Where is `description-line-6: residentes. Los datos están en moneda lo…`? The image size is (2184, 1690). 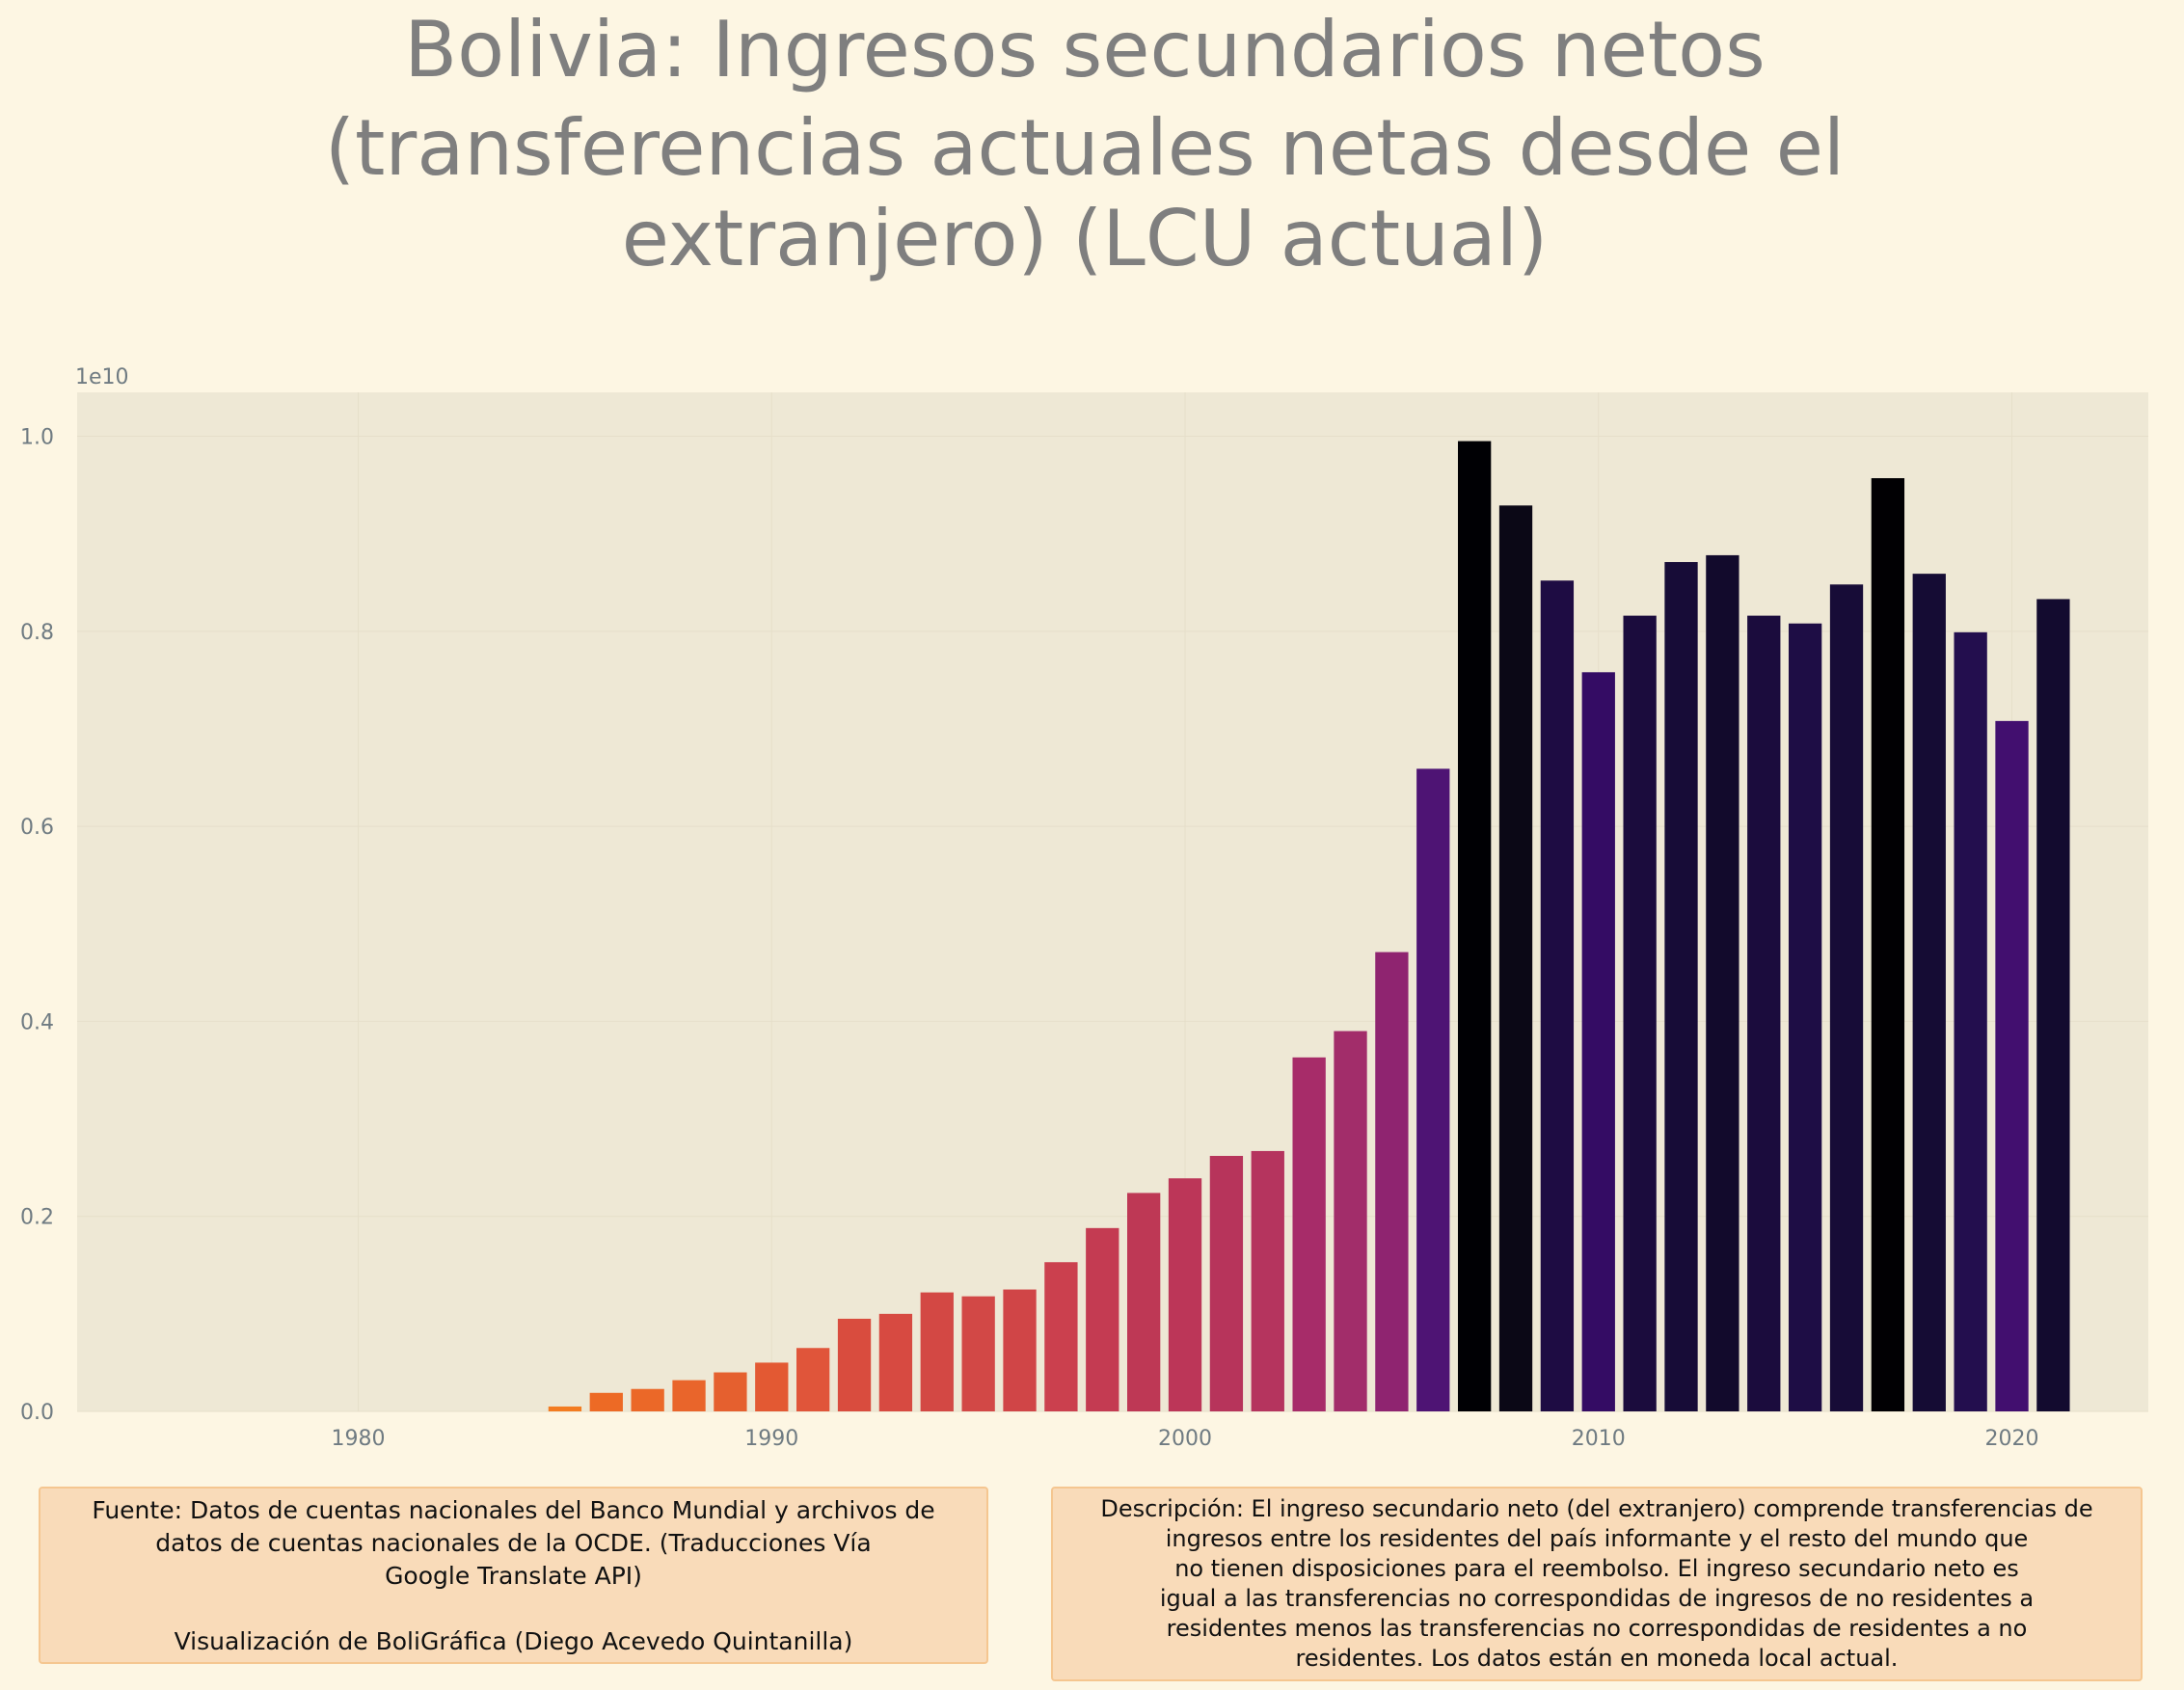 description-line-6: residentes. Los datos están en moneda lo… is located at coordinates (1597, 1658).